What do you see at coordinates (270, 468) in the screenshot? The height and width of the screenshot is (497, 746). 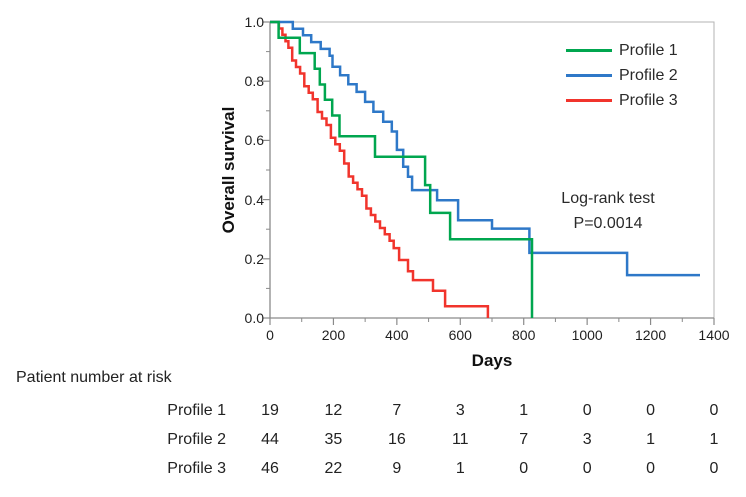 I see `risk-count: 46` at bounding box center [270, 468].